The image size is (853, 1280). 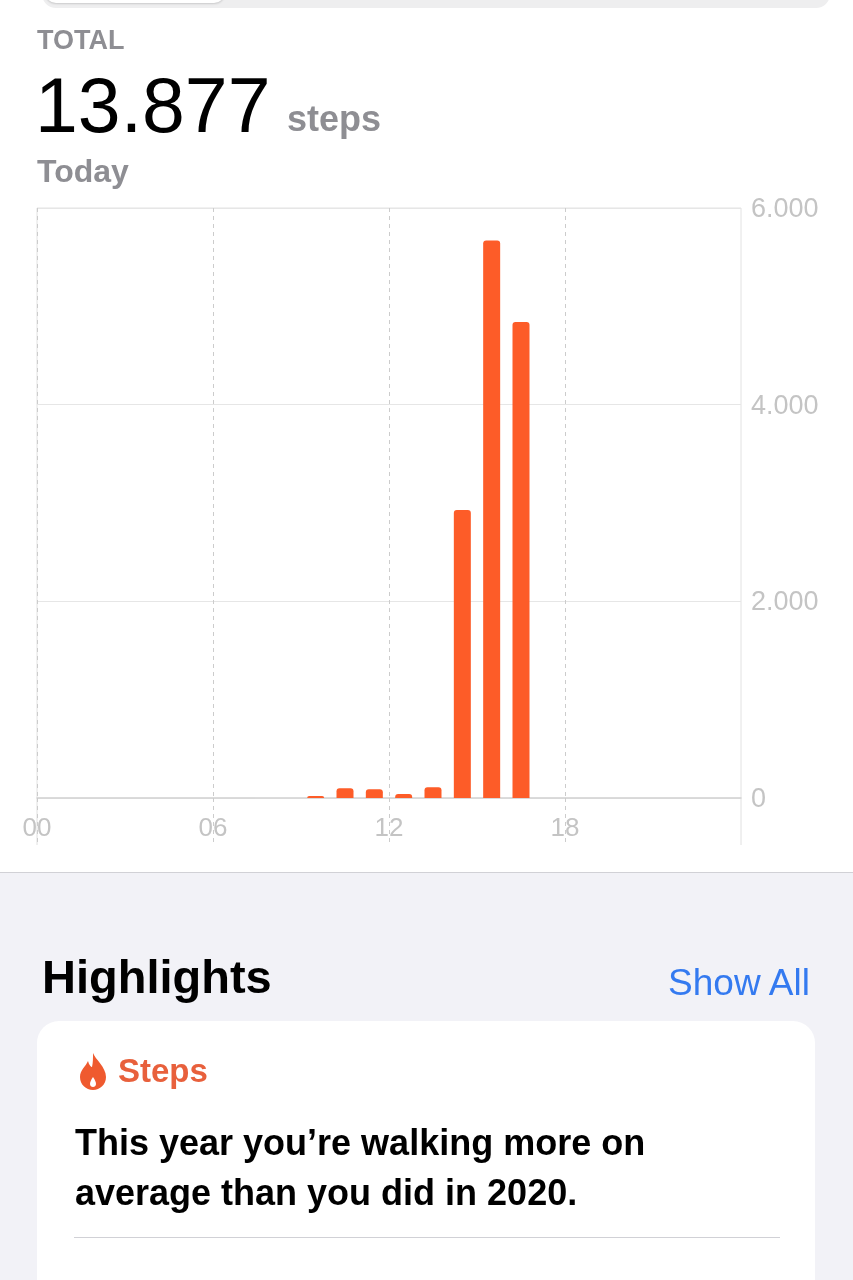 What do you see at coordinates (157, 976) in the screenshot?
I see `text: Highlights` at bounding box center [157, 976].